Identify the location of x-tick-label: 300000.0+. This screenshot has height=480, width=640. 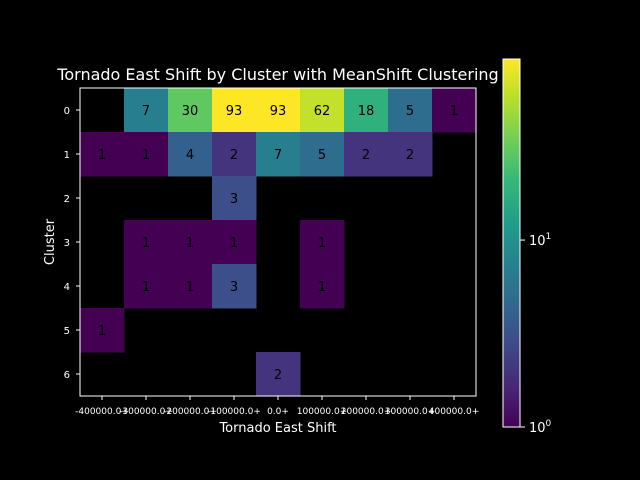
(410, 412).